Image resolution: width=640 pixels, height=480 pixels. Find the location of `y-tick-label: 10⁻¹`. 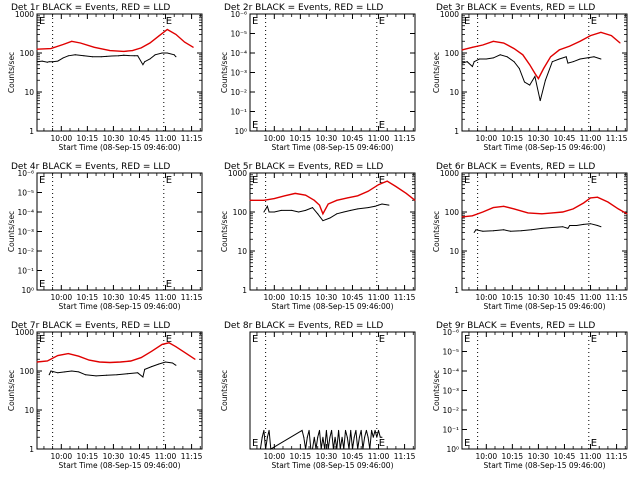

y-tick-label: 10⁻¹ is located at coordinates (25, 271).